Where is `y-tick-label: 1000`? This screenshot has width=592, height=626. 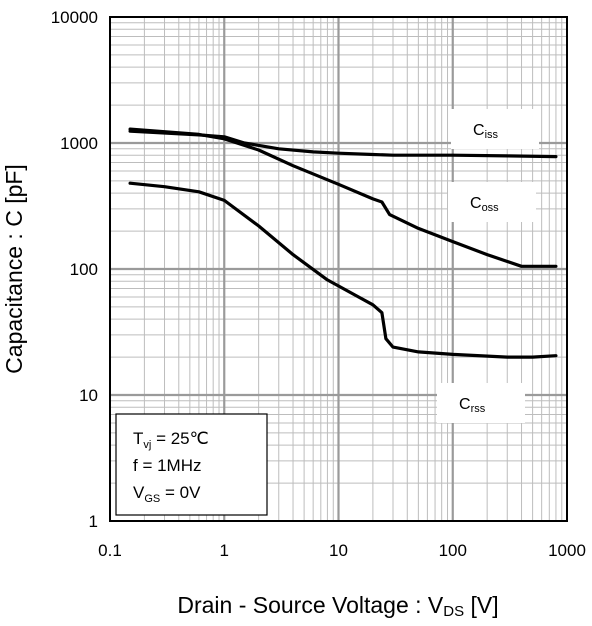
y-tick-label: 1000 is located at coordinates (79, 143).